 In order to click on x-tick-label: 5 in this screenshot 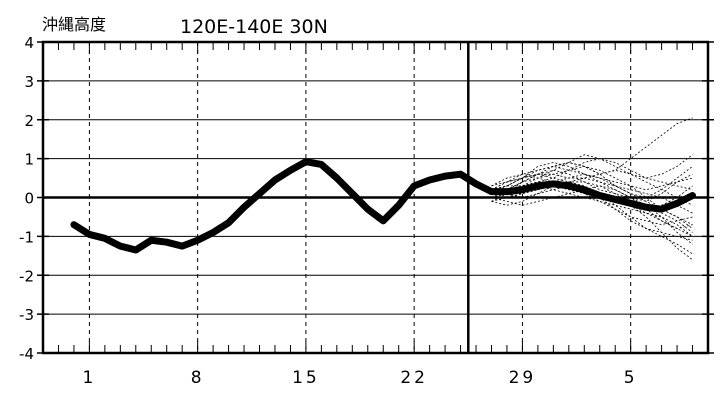, I will do `click(631, 378)`.